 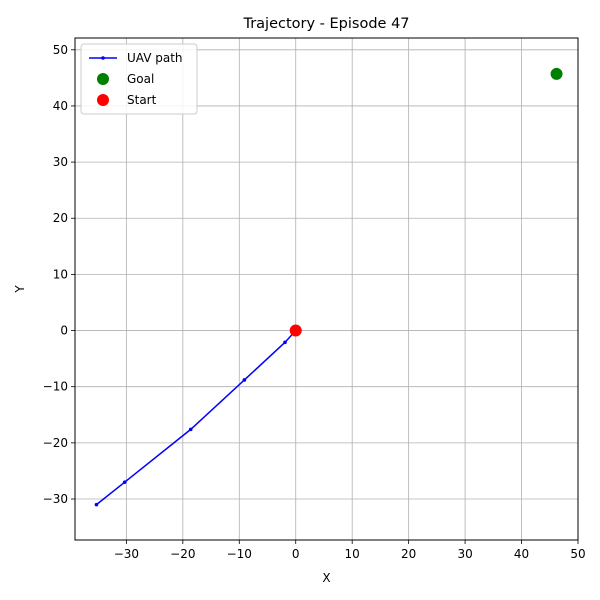 I want to click on y-tick-label: −10, so click(x=55, y=387).